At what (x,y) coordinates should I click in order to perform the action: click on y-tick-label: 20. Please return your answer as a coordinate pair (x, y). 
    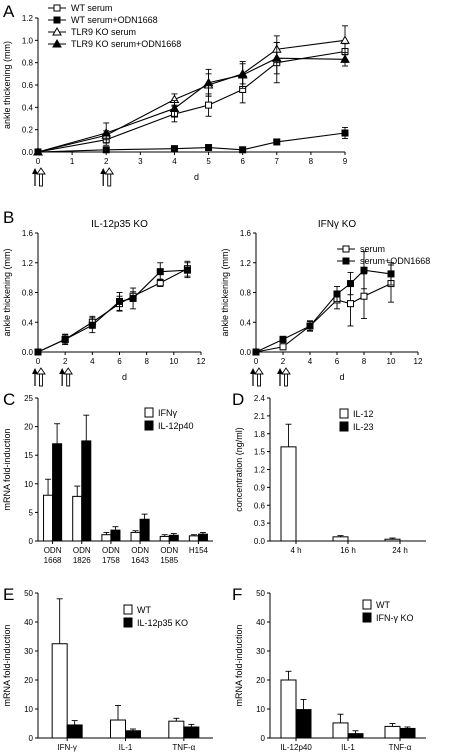
    Looking at the image, I should click on (28, 680).